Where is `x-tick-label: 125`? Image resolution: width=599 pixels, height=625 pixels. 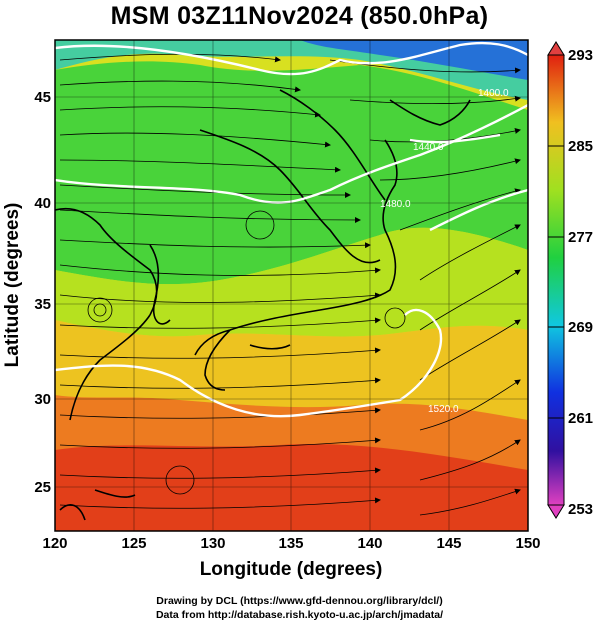
x-tick-label: 125 is located at coordinates (133, 543).